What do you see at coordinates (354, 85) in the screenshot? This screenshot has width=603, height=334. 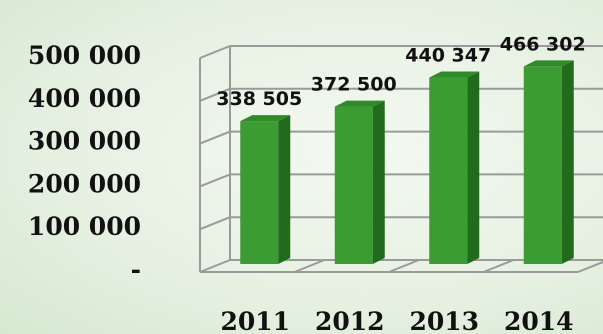 I see `data-label: 372 500` at bounding box center [354, 85].